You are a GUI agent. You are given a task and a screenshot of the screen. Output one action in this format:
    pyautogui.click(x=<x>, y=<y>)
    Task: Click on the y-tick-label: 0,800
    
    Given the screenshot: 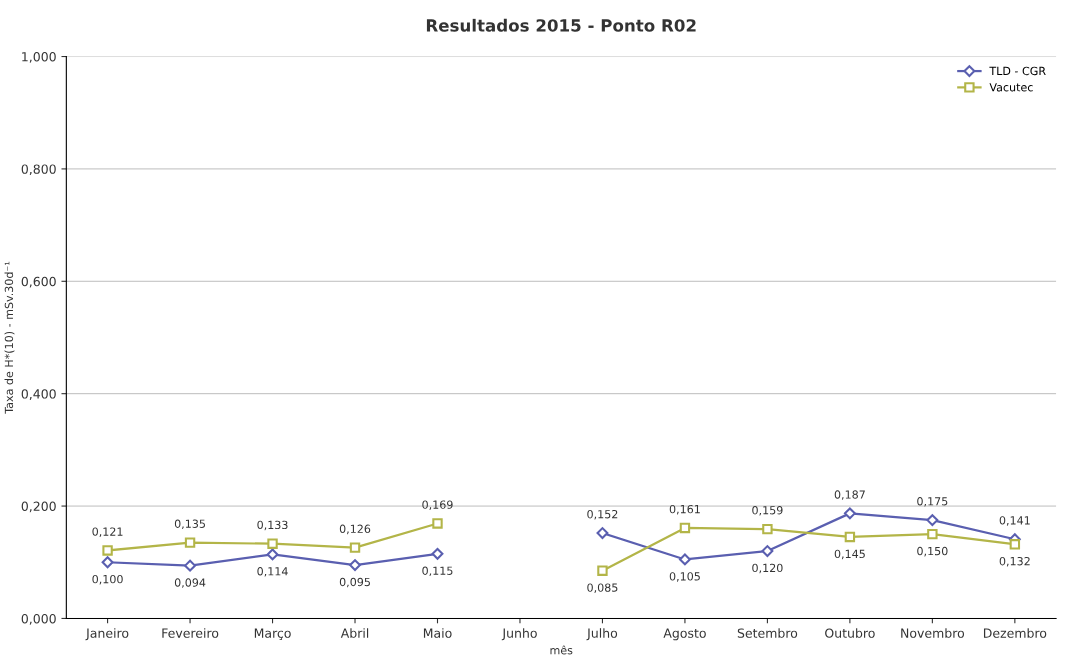 What is the action you would take?
    pyautogui.click(x=38, y=170)
    